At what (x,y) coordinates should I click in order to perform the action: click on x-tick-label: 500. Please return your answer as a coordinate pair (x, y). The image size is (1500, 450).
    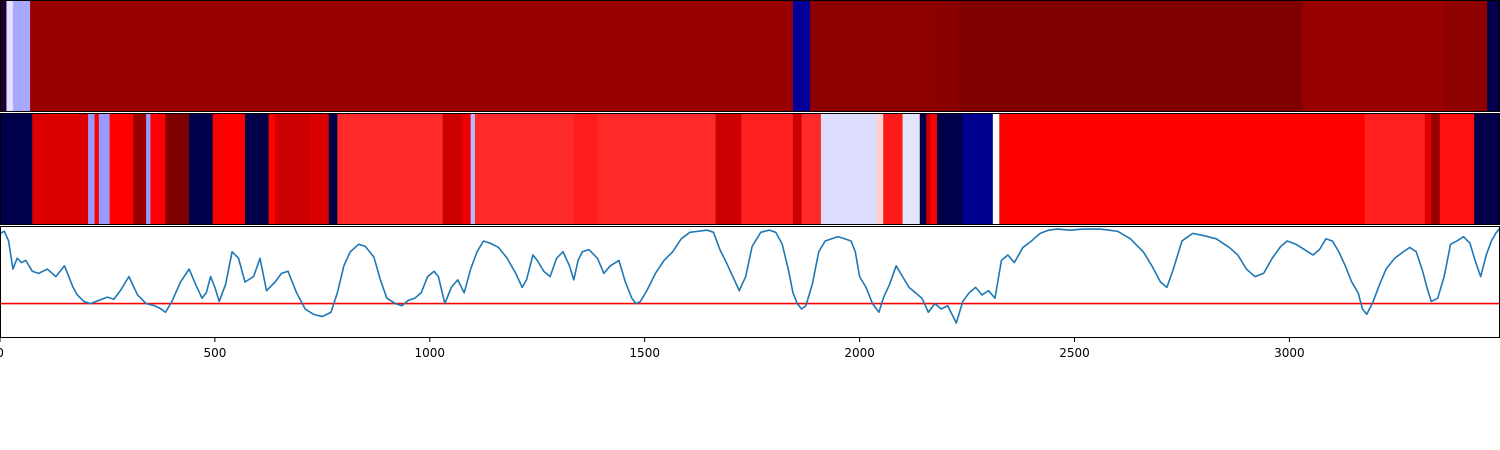
    Looking at the image, I should click on (214, 353).